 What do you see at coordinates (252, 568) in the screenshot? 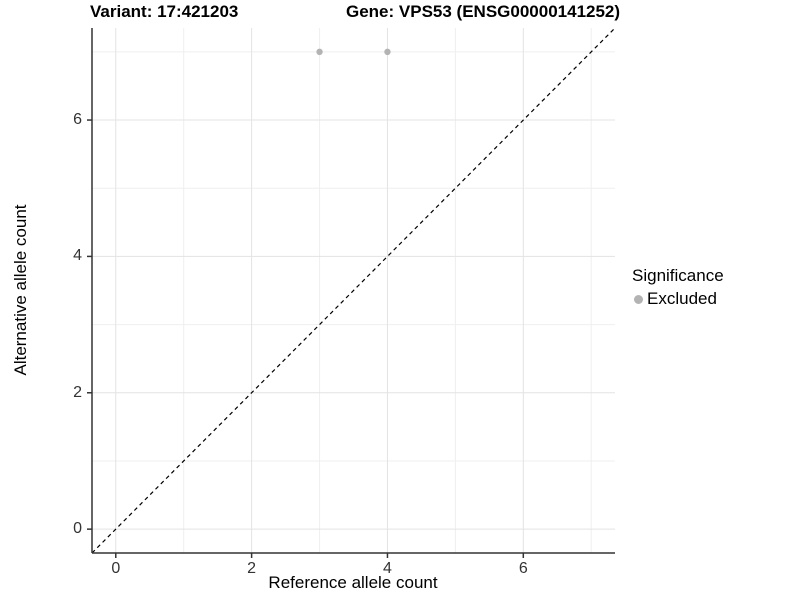
I see `x-tick-label: 2` at bounding box center [252, 568].